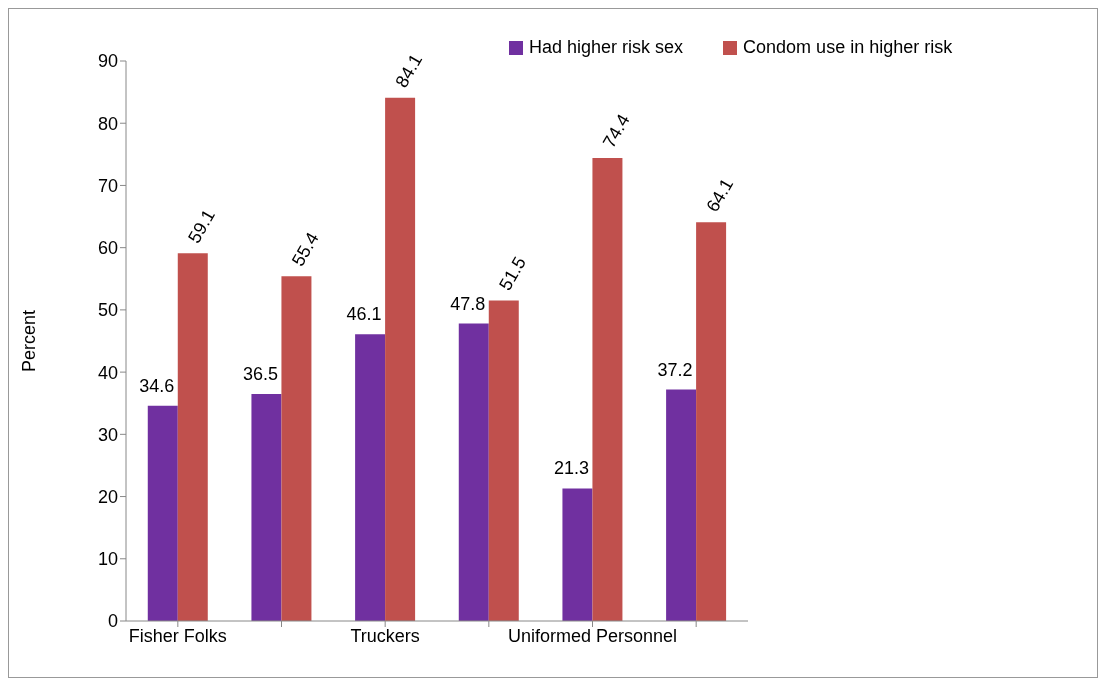  Describe the element at coordinates (385, 635) in the screenshot. I see `x-tick-label: Truckers` at that location.